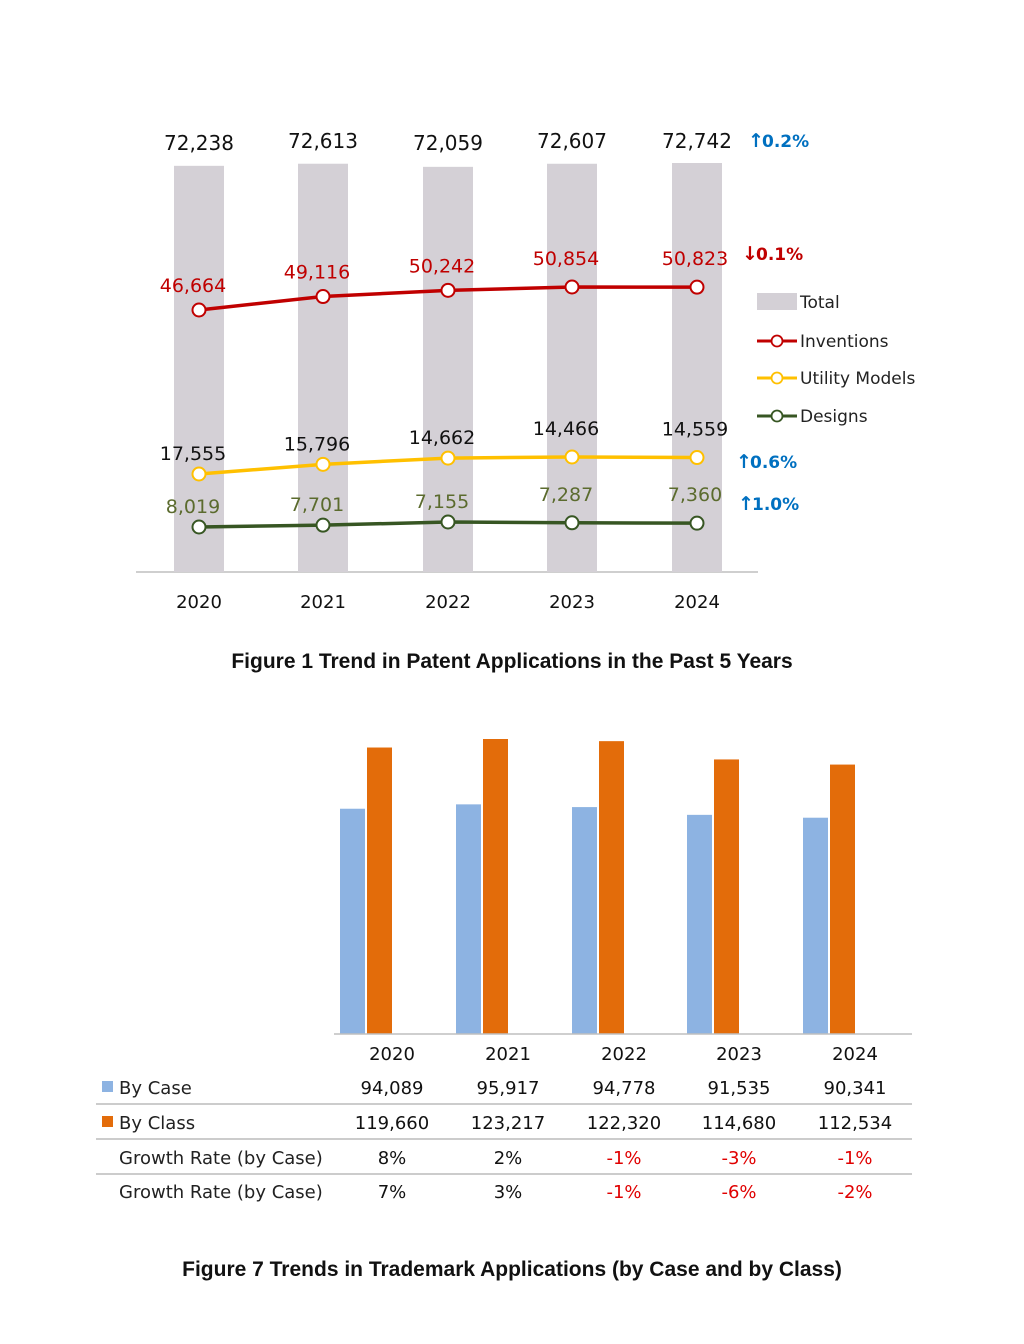 This screenshot has height=1344, width=1024. What do you see at coordinates (834, 417) in the screenshot?
I see `legend-label-designs: Designs` at bounding box center [834, 417].